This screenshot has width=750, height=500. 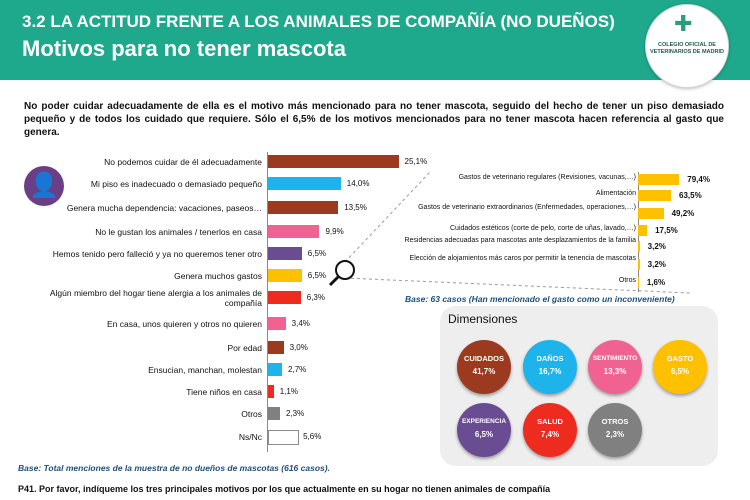 What do you see at coordinates (680, 358) in the screenshot?
I see `dimension-name: GASTO` at bounding box center [680, 358].